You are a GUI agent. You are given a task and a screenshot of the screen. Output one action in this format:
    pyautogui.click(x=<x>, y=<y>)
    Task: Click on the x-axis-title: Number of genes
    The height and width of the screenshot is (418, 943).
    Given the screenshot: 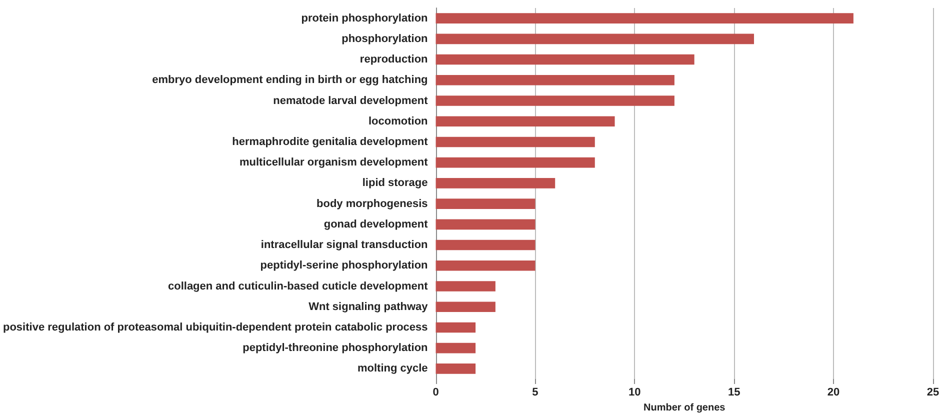 What is the action you would take?
    pyautogui.click(x=685, y=408)
    